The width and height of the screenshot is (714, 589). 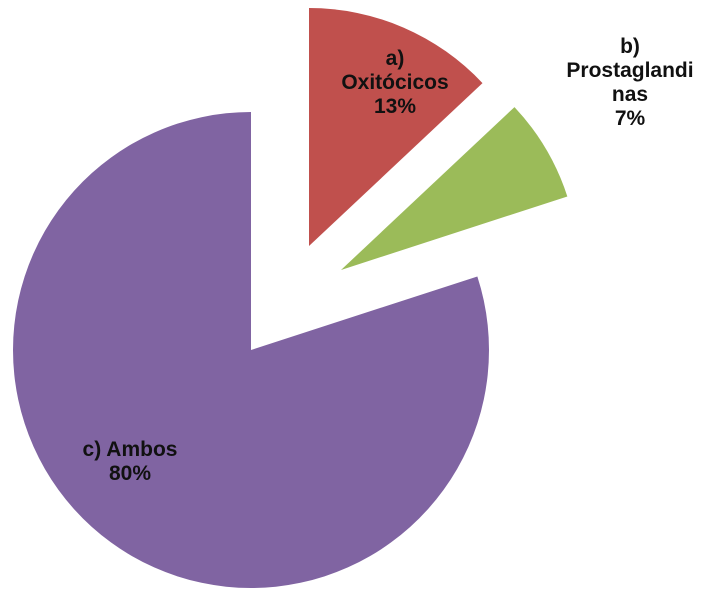 What do you see at coordinates (630, 70) in the screenshot?
I see `slice-label-prostaglandinas-line-2: Prostaglandi` at bounding box center [630, 70].